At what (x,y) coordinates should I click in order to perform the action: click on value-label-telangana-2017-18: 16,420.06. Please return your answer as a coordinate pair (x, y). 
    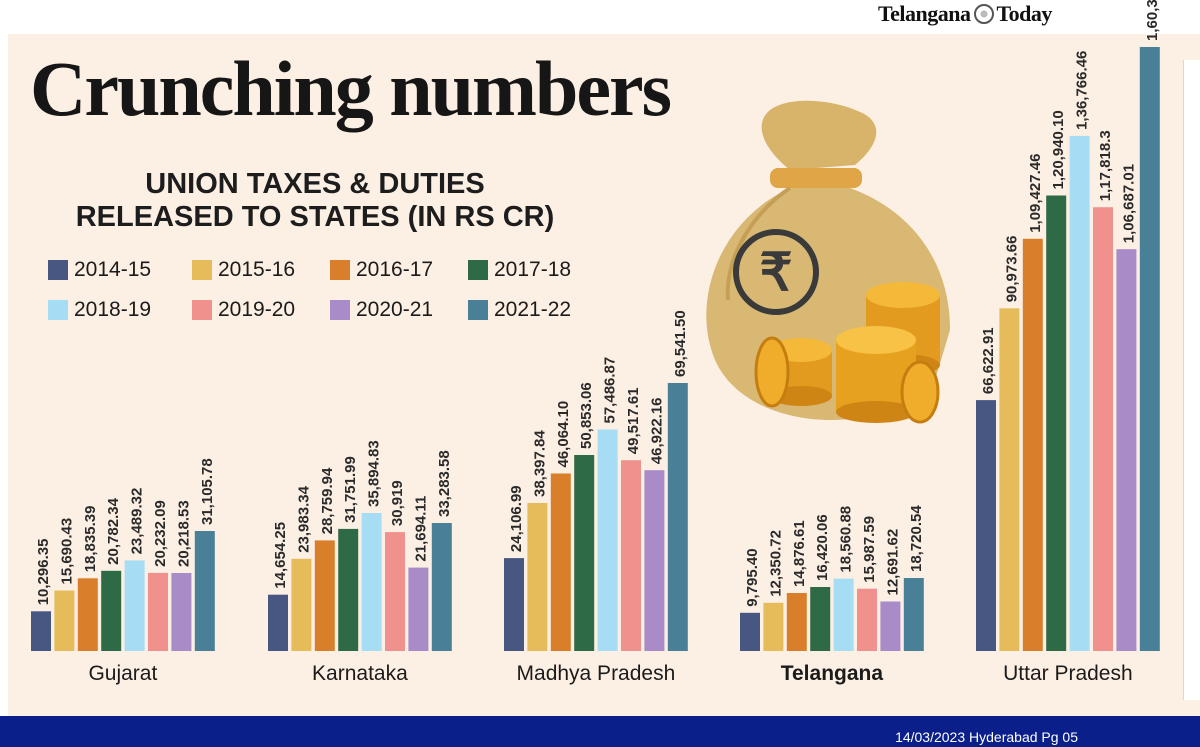
    Looking at the image, I should click on (822, 547).